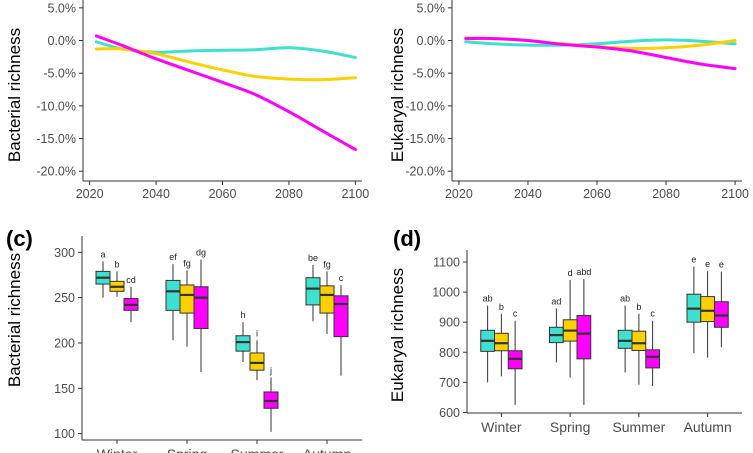 The height and width of the screenshot is (453, 753). Describe the element at coordinates (625, 299) in the screenshot. I see `panel-d-box-summer-series-1-letter: ab` at that location.